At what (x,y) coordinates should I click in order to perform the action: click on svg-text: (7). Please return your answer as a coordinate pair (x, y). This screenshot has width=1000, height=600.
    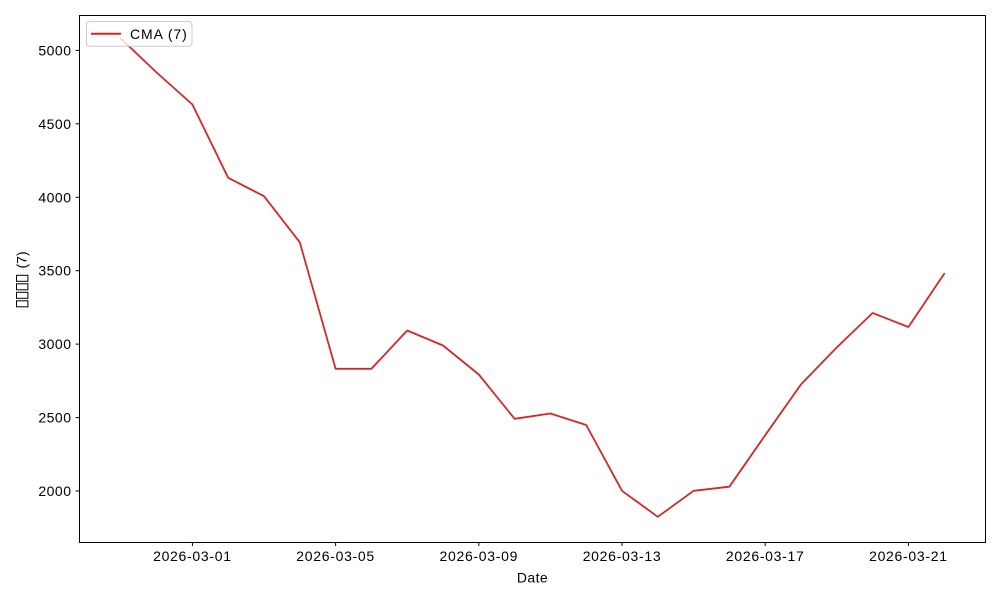
    Looking at the image, I should click on (22, 259).